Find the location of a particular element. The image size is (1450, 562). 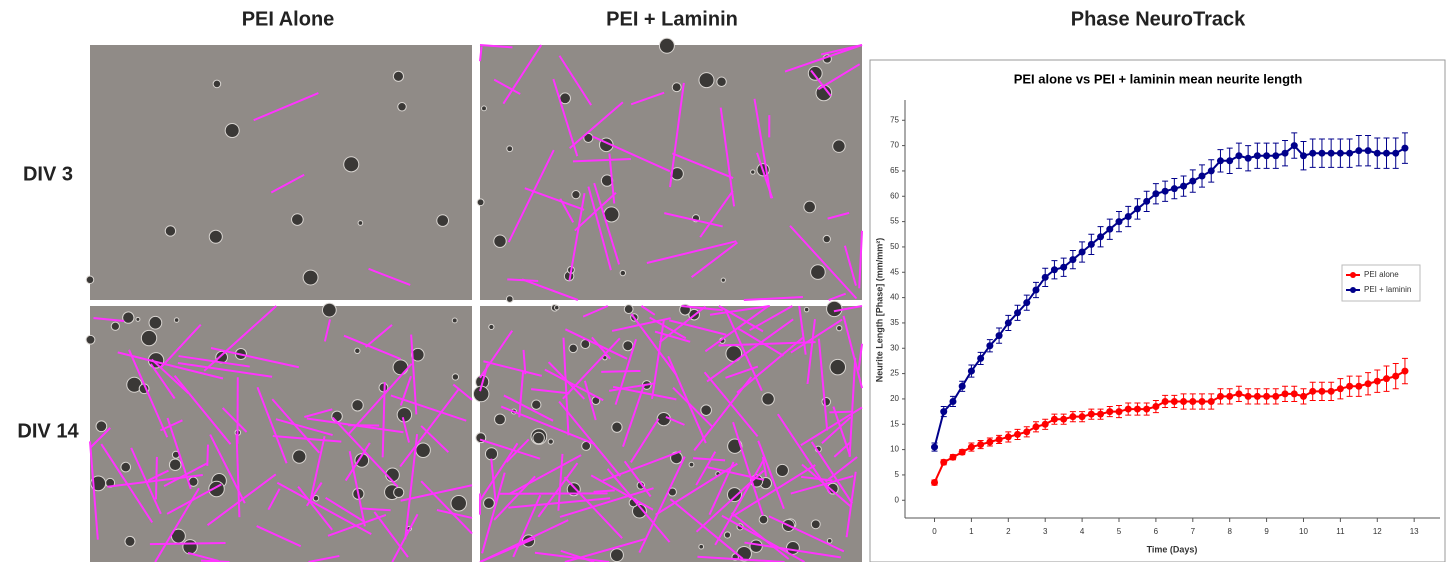

x-tick-label: 1 is located at coordinates (971, 531).